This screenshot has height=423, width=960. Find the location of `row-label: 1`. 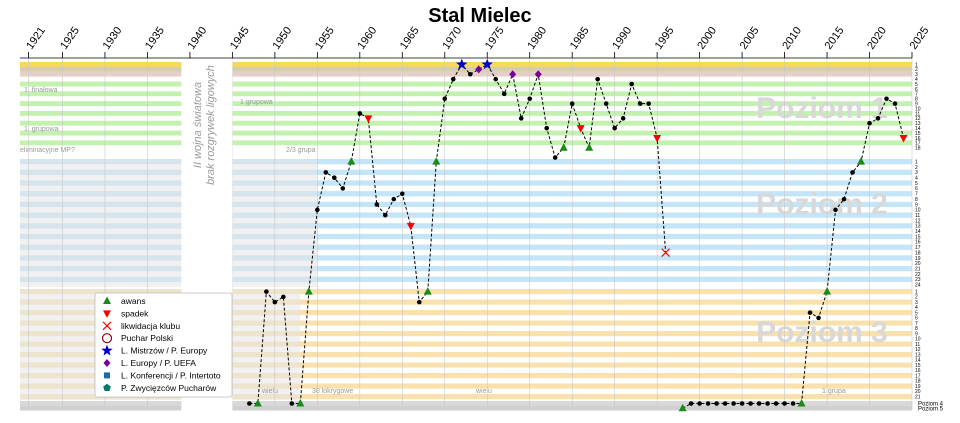

row-label: 1 is located at coordinates (916, 292).